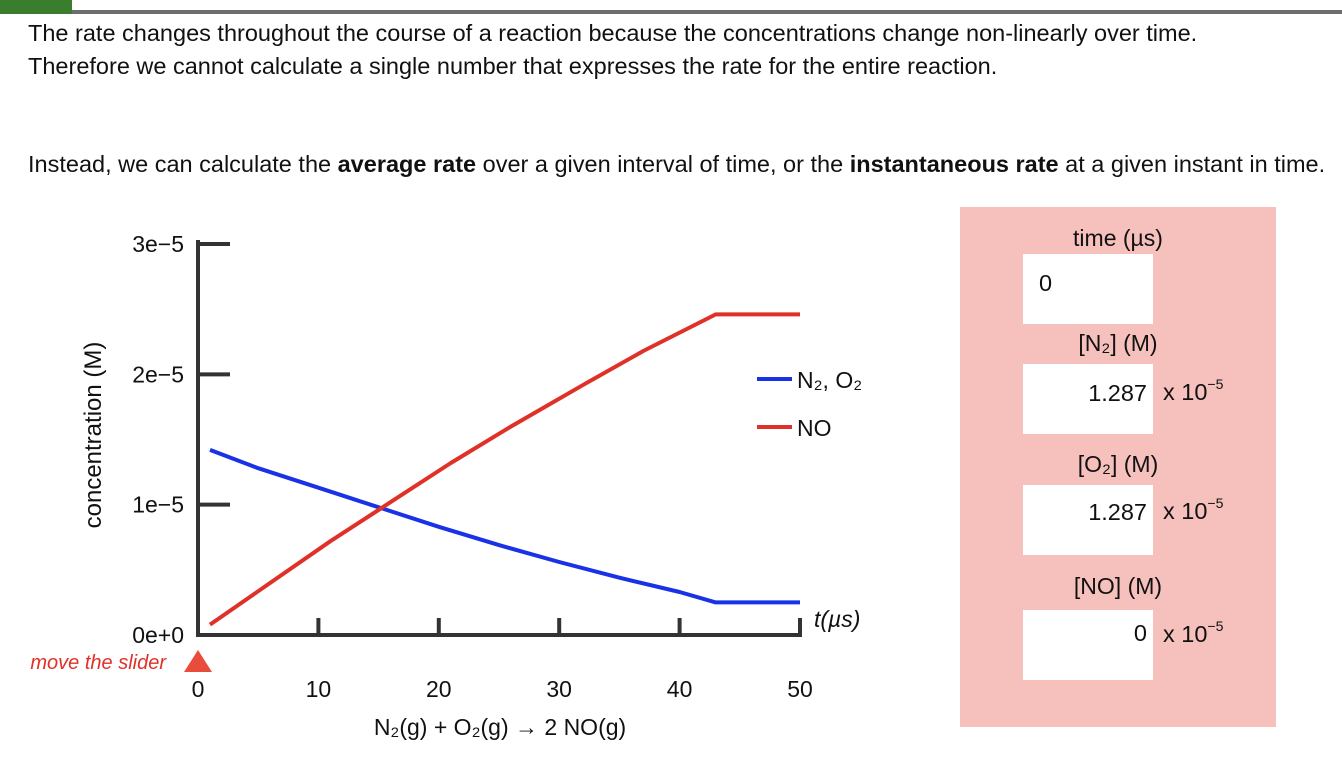 The height and width of the screenshot is (768, 1342). I want to click on time-box: 0, so click(1088, 289).